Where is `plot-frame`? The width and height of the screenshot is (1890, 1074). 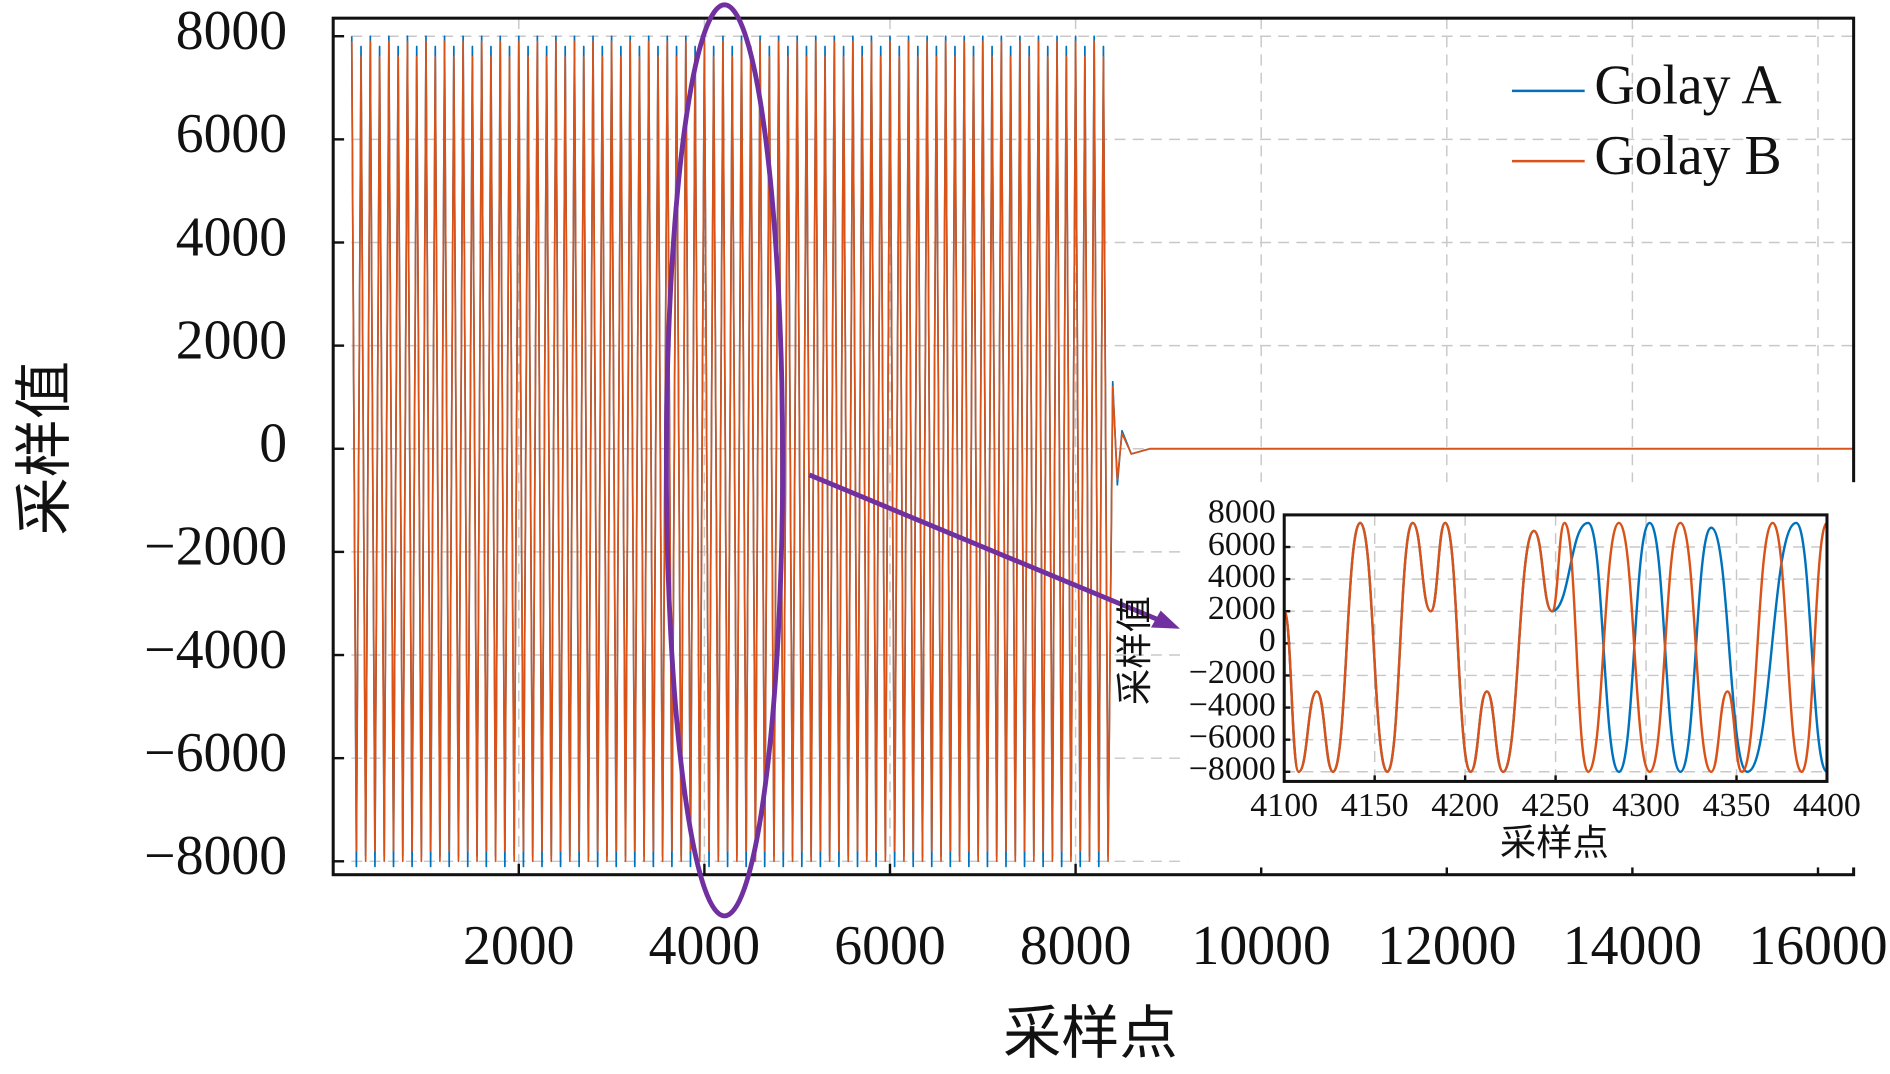 plot-frame is located at coordinates (1555, 648).